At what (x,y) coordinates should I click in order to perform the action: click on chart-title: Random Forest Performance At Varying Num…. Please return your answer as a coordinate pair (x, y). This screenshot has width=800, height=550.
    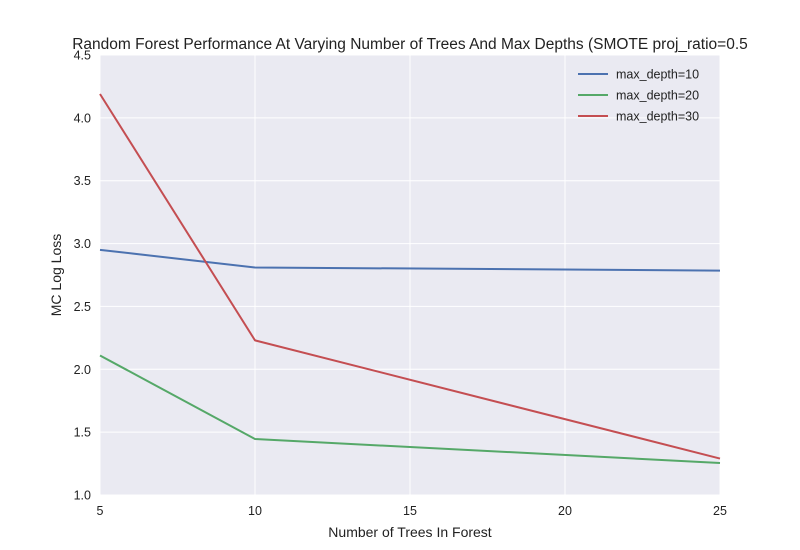
    Looking at the image, I should click on (410, 44).